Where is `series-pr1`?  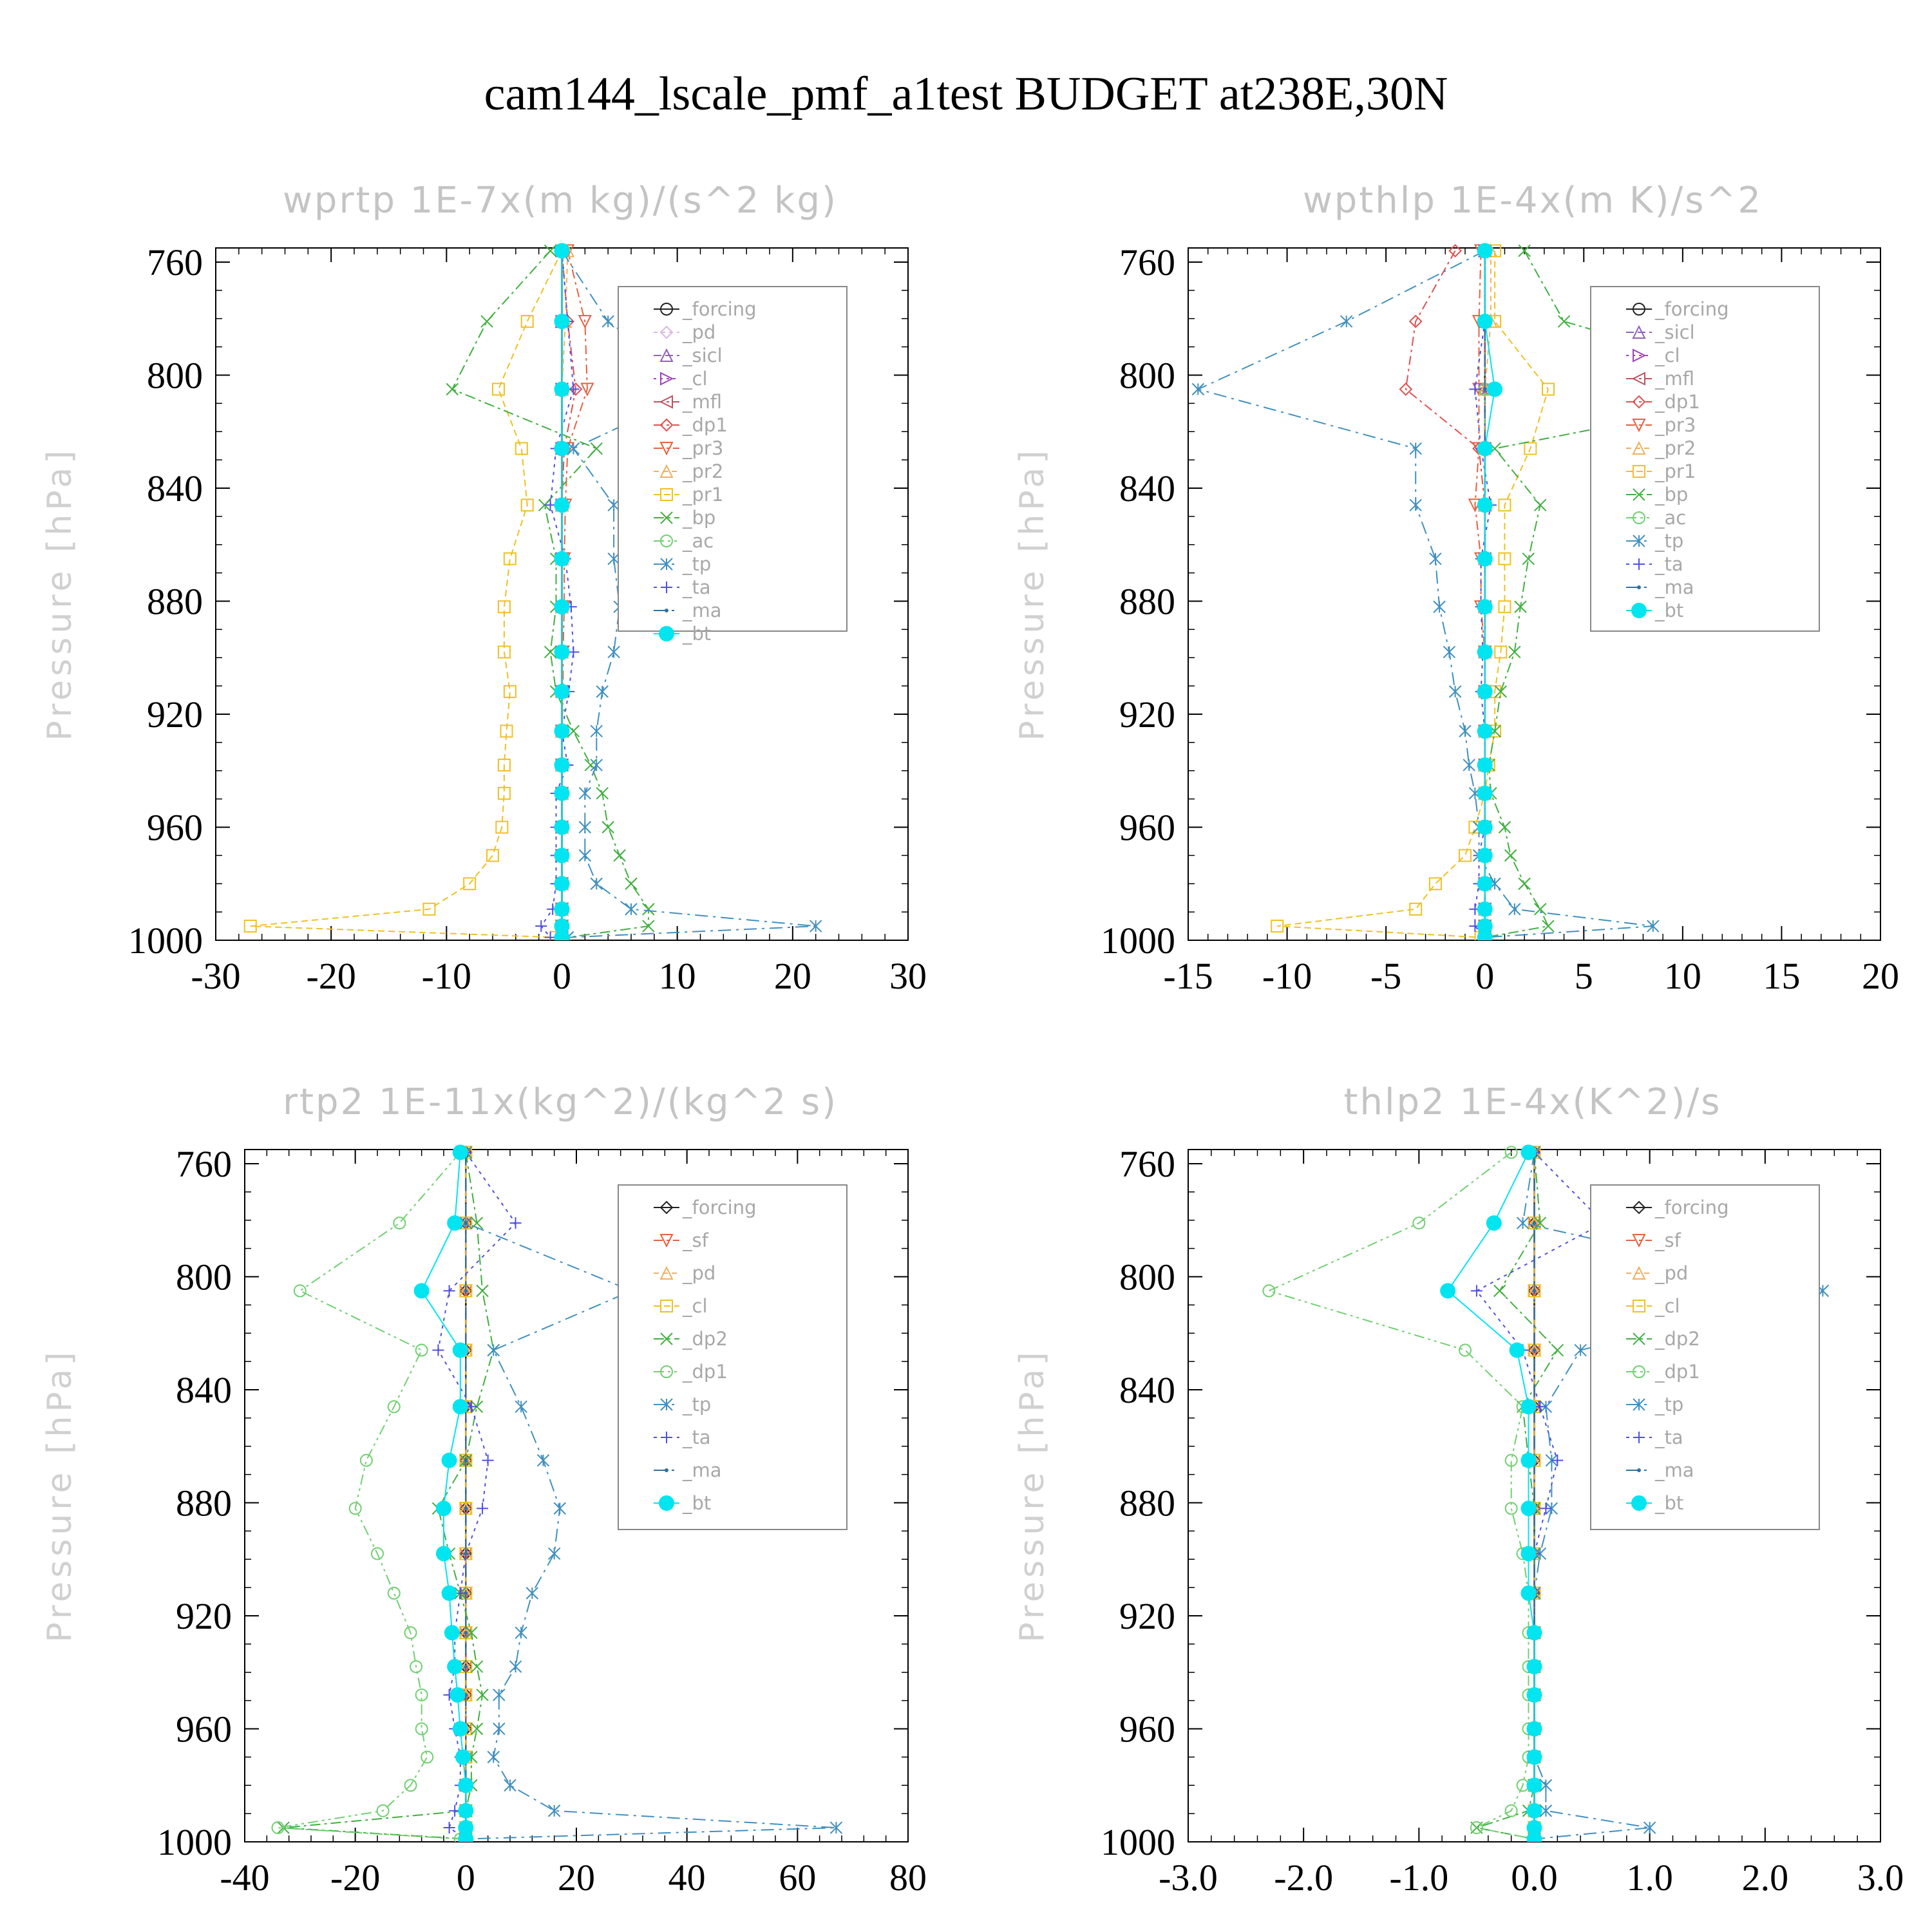
series-pr1 is located at coordinates (406, 592).